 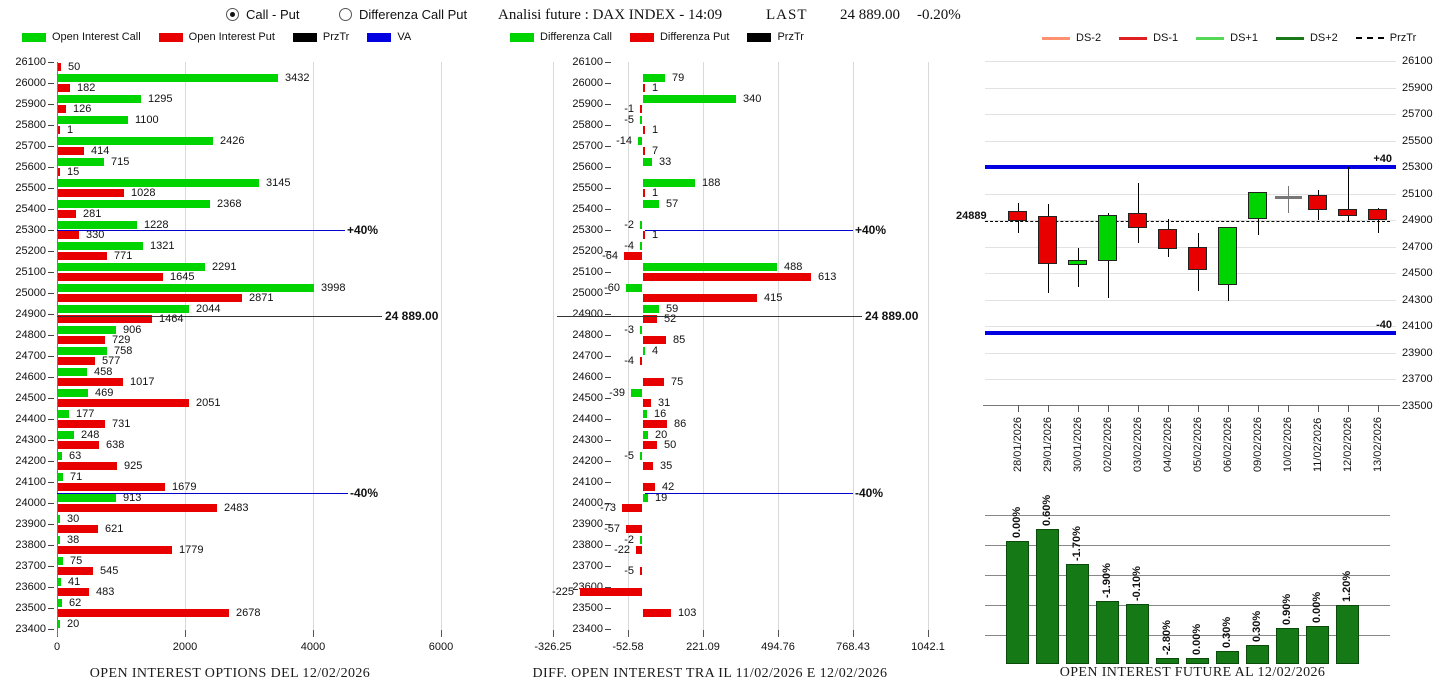 What do you see at coordinates (1417, 141) in the screenshot?
I see `y-tick-label: 25500` at bounding box center [1417, 141].